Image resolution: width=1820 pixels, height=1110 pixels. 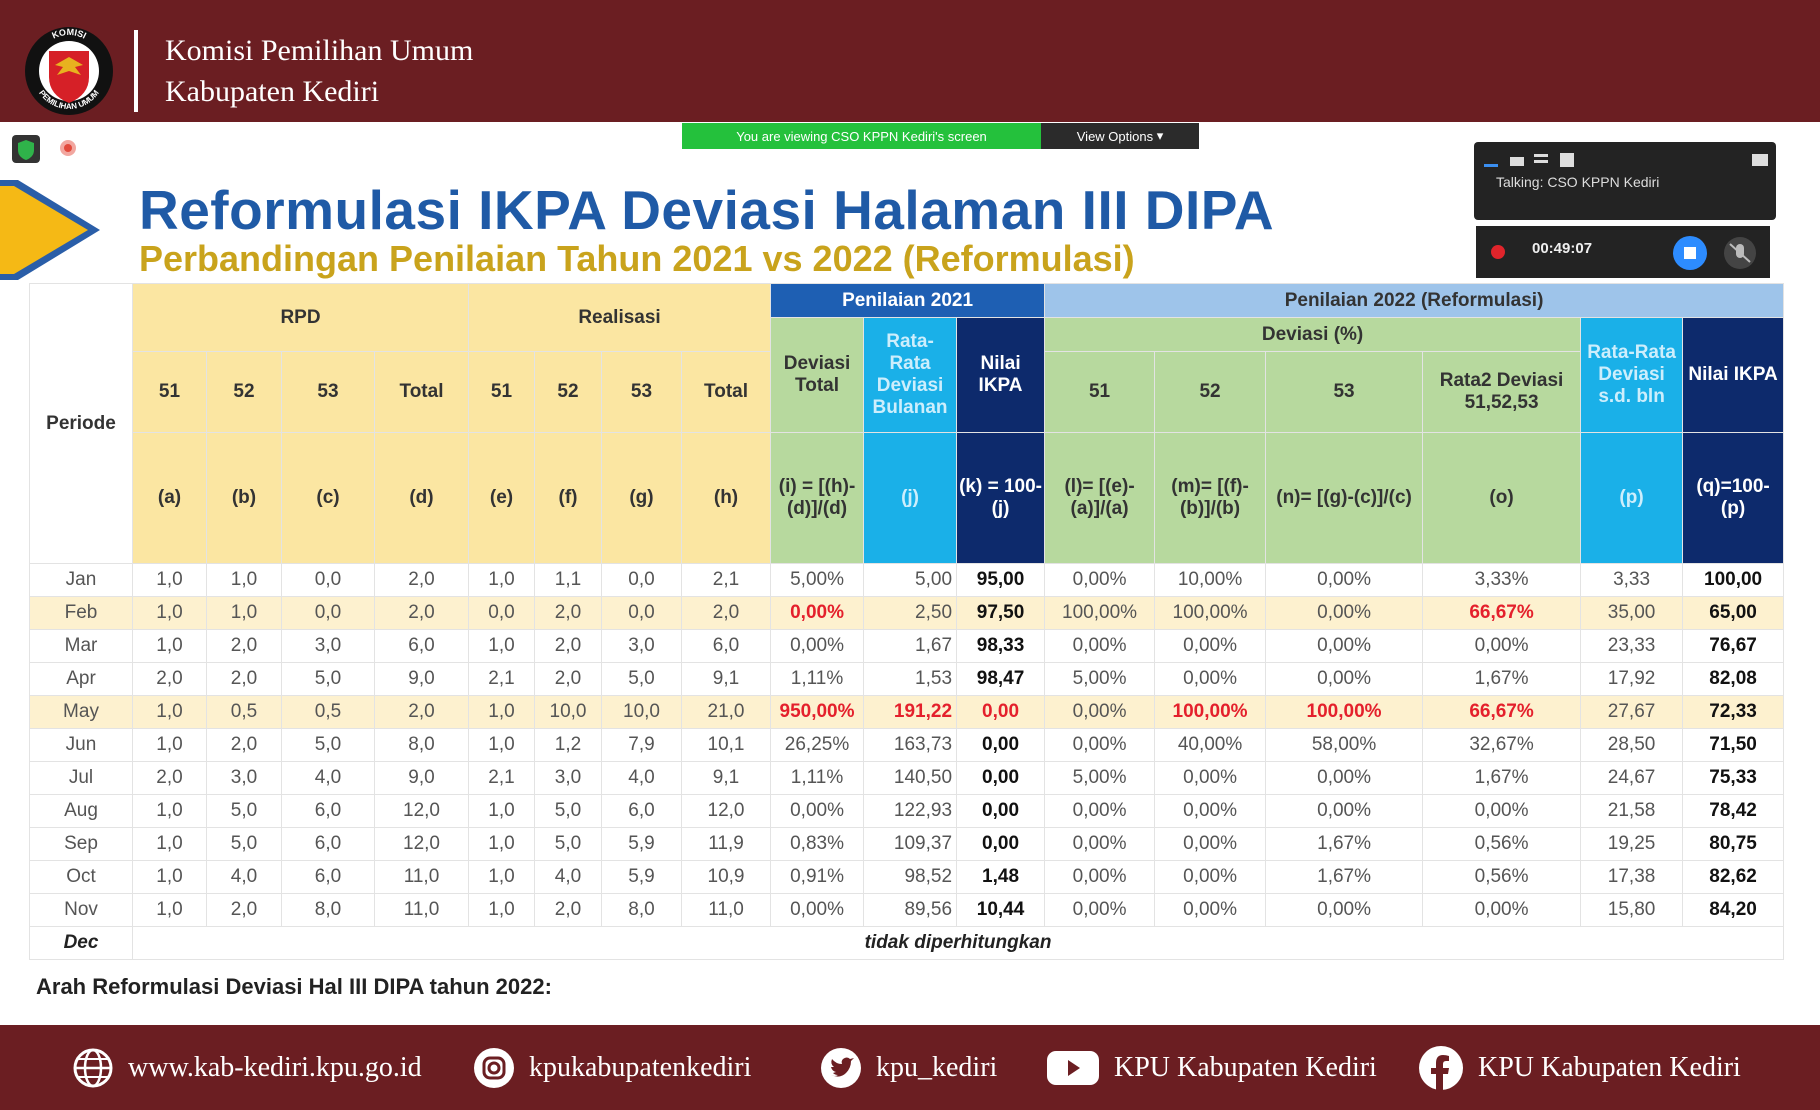 What do you see at coordinates (68, 34) in the screenshot?
I see `logo-text: KOMISI` at bounding box center [68, 34].